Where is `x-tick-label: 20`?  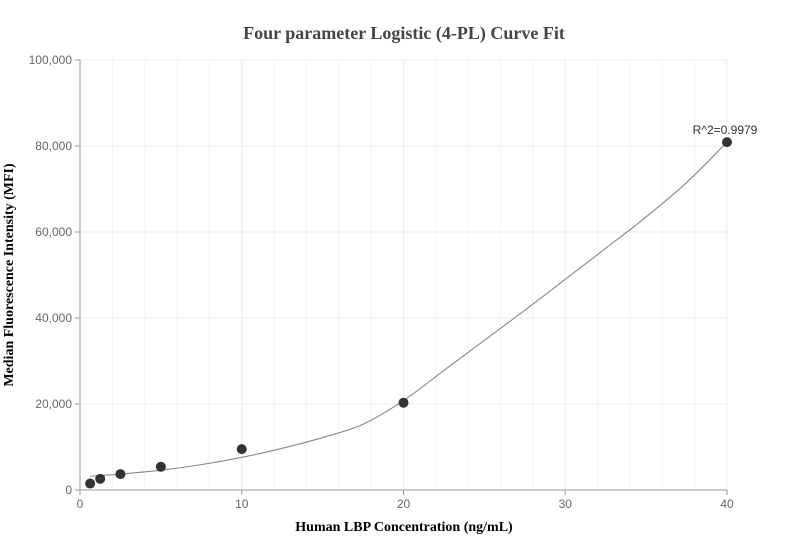 x-tick-label: 20 is located at coordinates (404, 504).